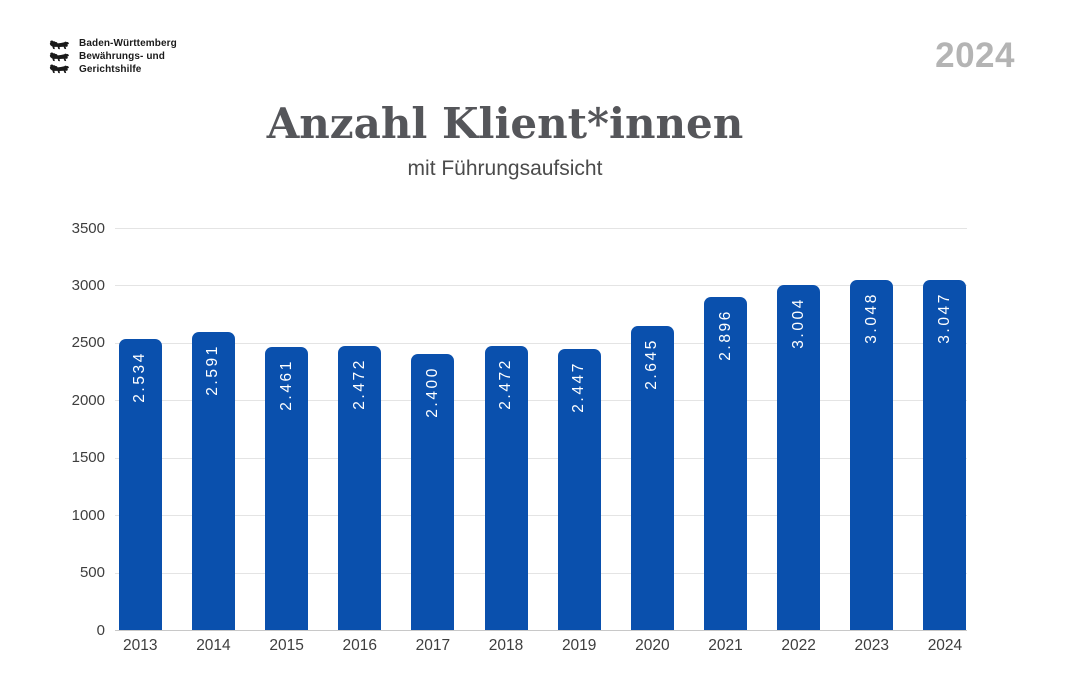 Image resolution: width=1065 pixels, height=673 pixels. What do you see at coordinates (944, 318) in the screenshot?
I see `bar-value-label: 3.047` at bounding box center [944, 318].